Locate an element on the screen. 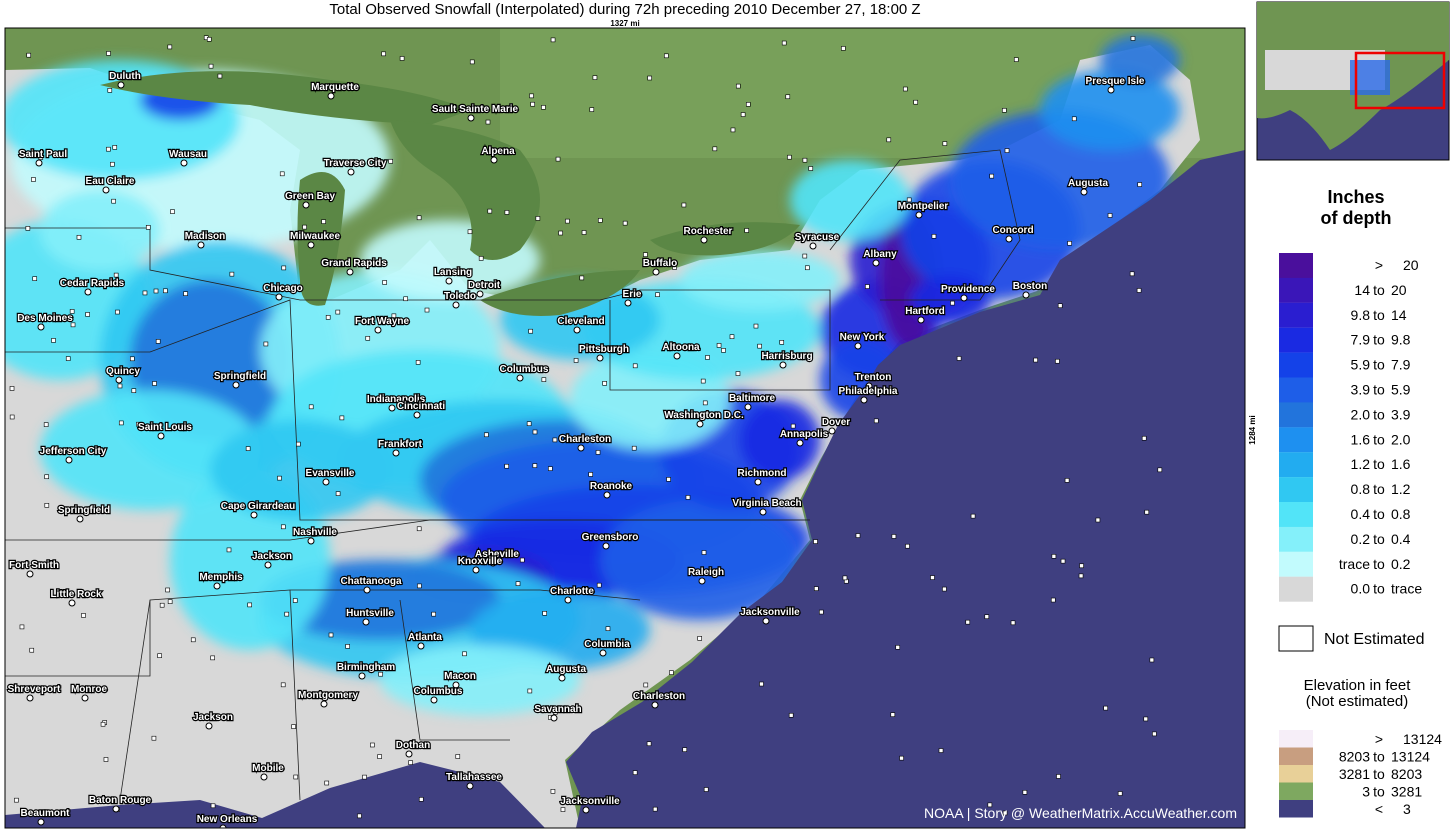  legend-to: 0.8 is located at coordinates (1401, 514).